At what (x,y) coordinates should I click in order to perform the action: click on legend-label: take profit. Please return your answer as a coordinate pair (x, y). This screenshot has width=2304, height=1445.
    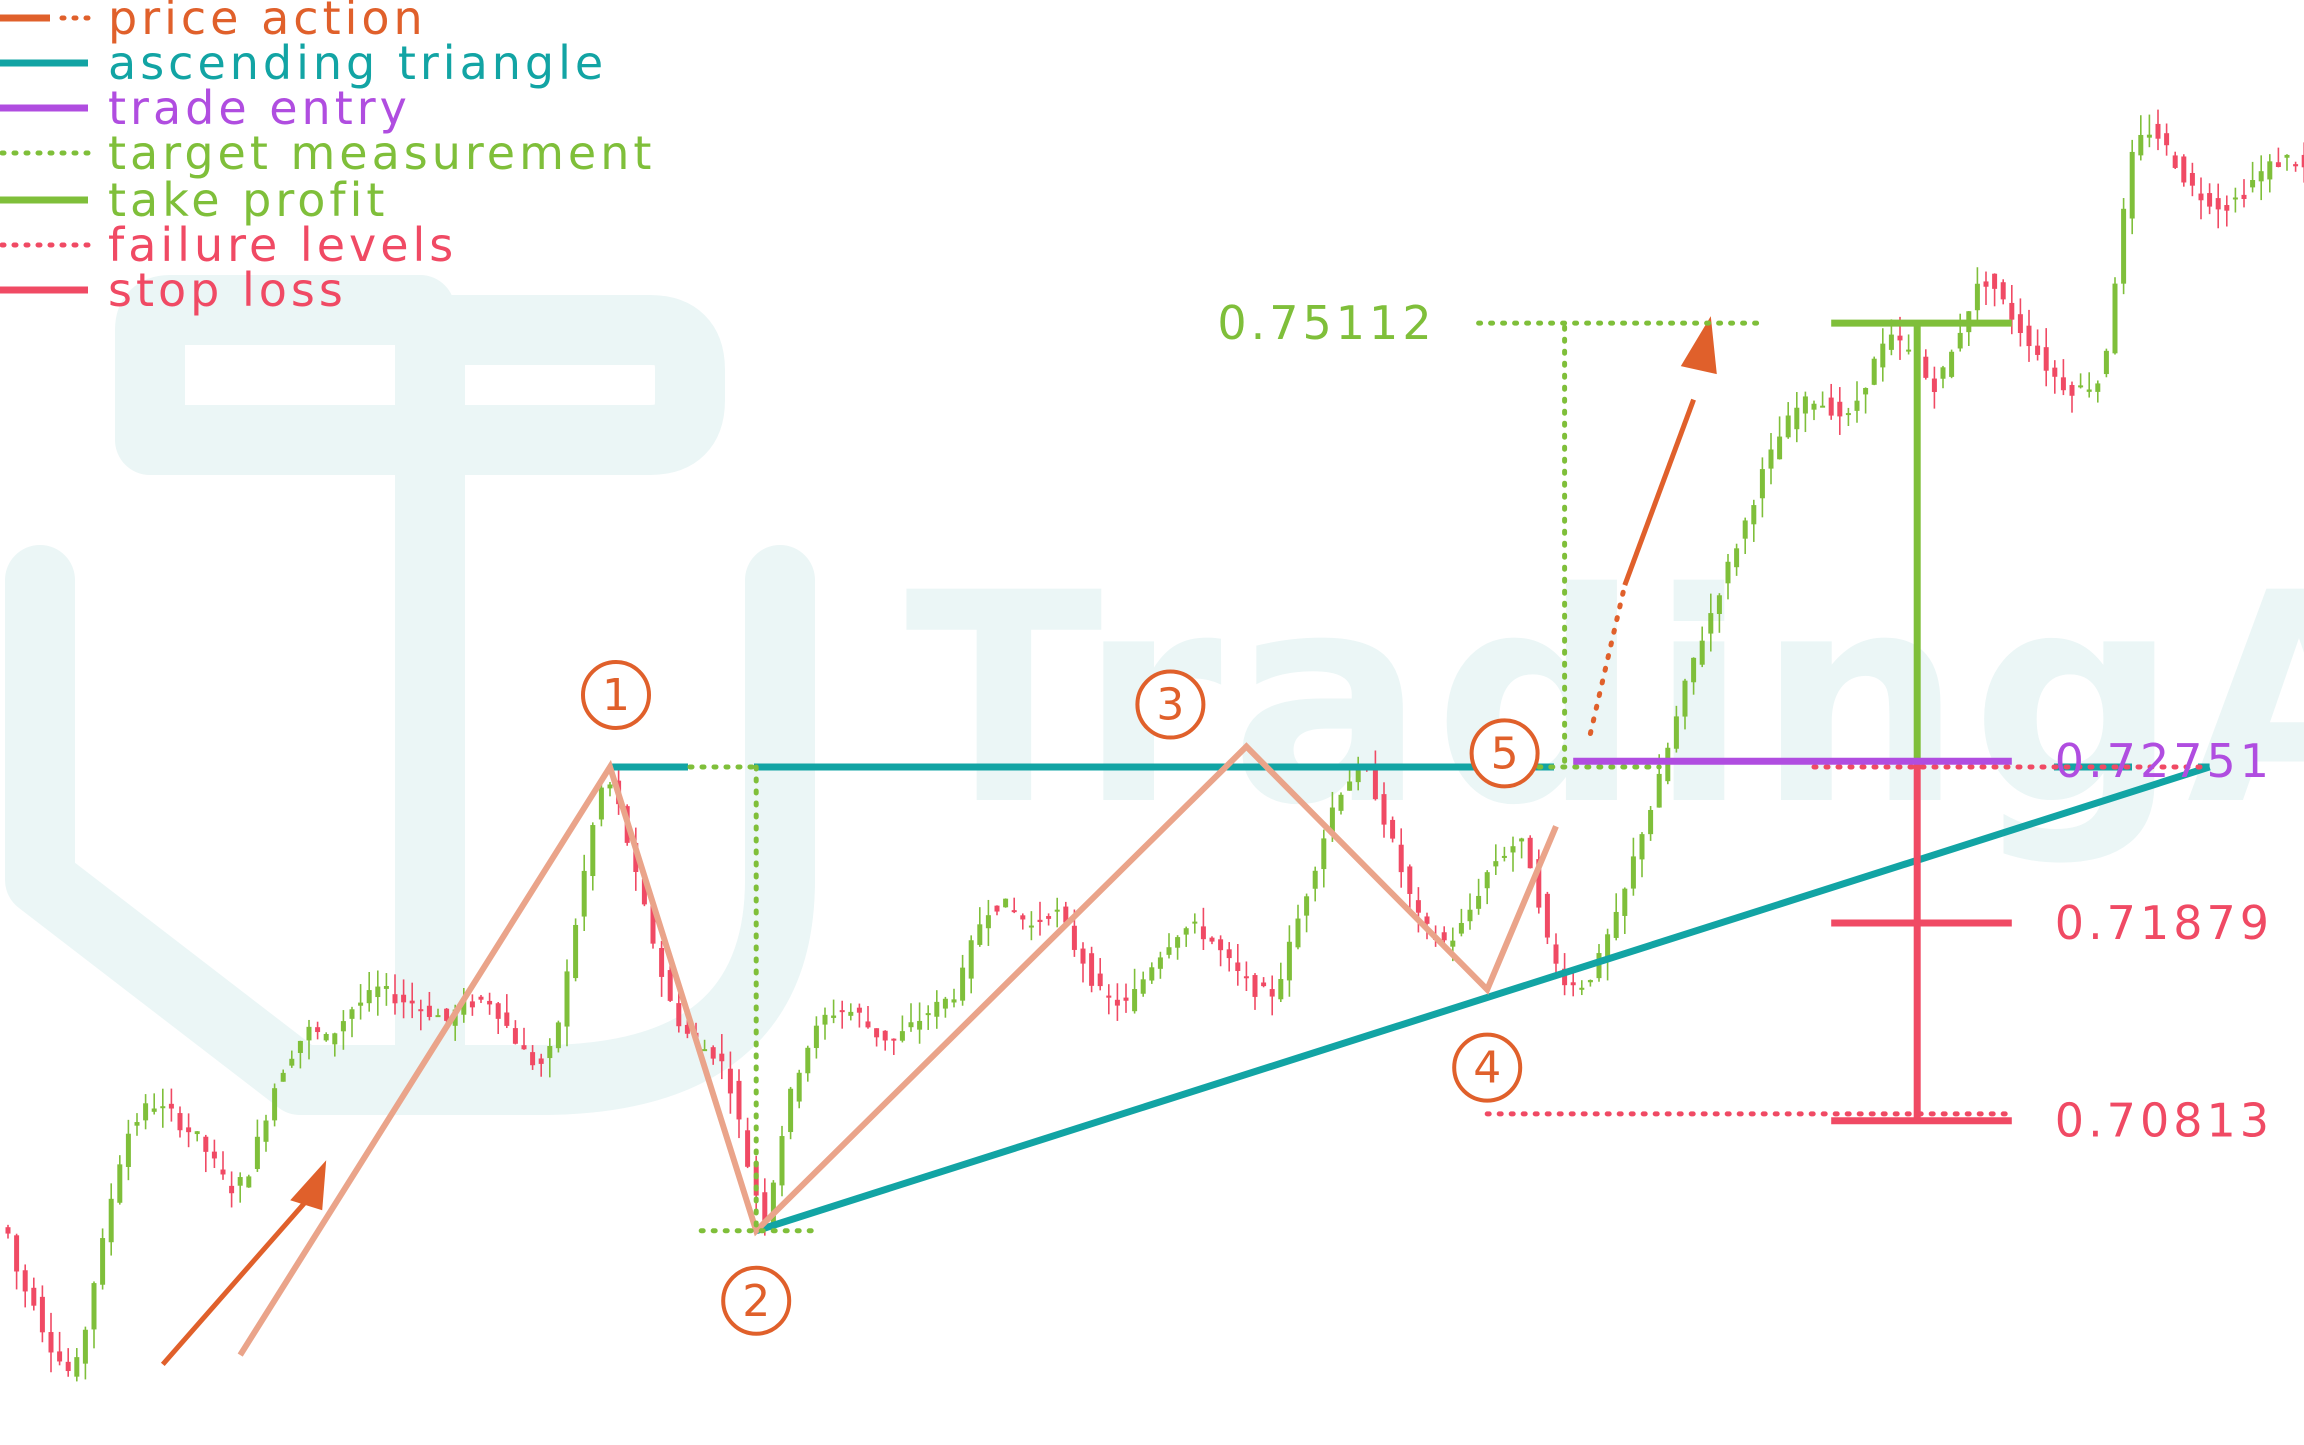
    Looking at the image, I should click on (248, 200).